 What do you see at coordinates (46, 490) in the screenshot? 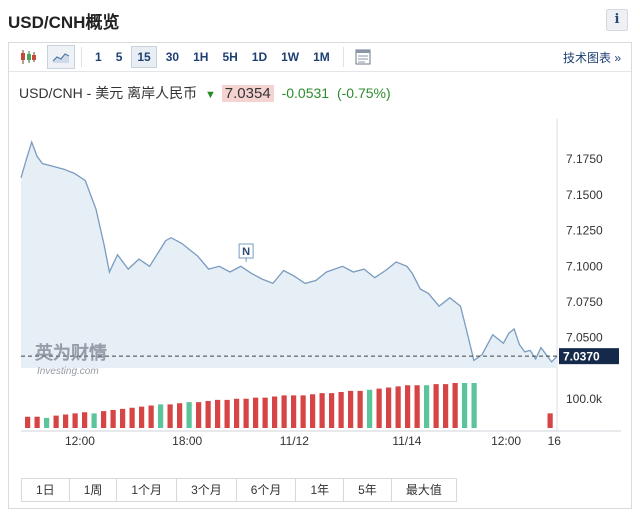
I see `range-1d: 1日` at bounding box center [46, 490].